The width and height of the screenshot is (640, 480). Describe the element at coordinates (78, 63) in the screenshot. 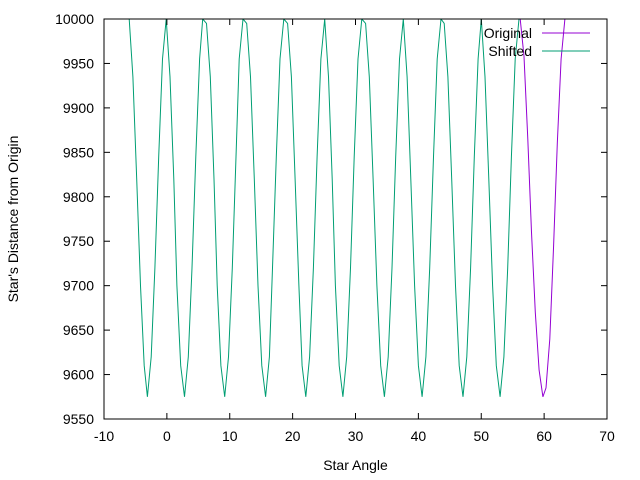

I see `y-tick-label: 9950` at that location.